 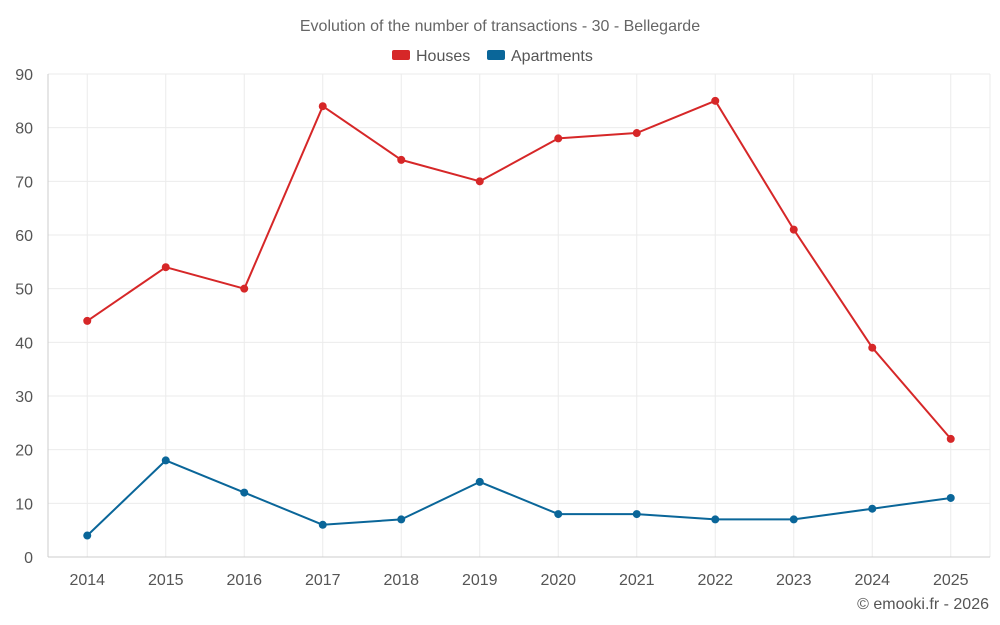 What do you see at coordinates (24, 397) in the screenshot?
I see `y-tick-label: 30` at bounding box center [24, 397].